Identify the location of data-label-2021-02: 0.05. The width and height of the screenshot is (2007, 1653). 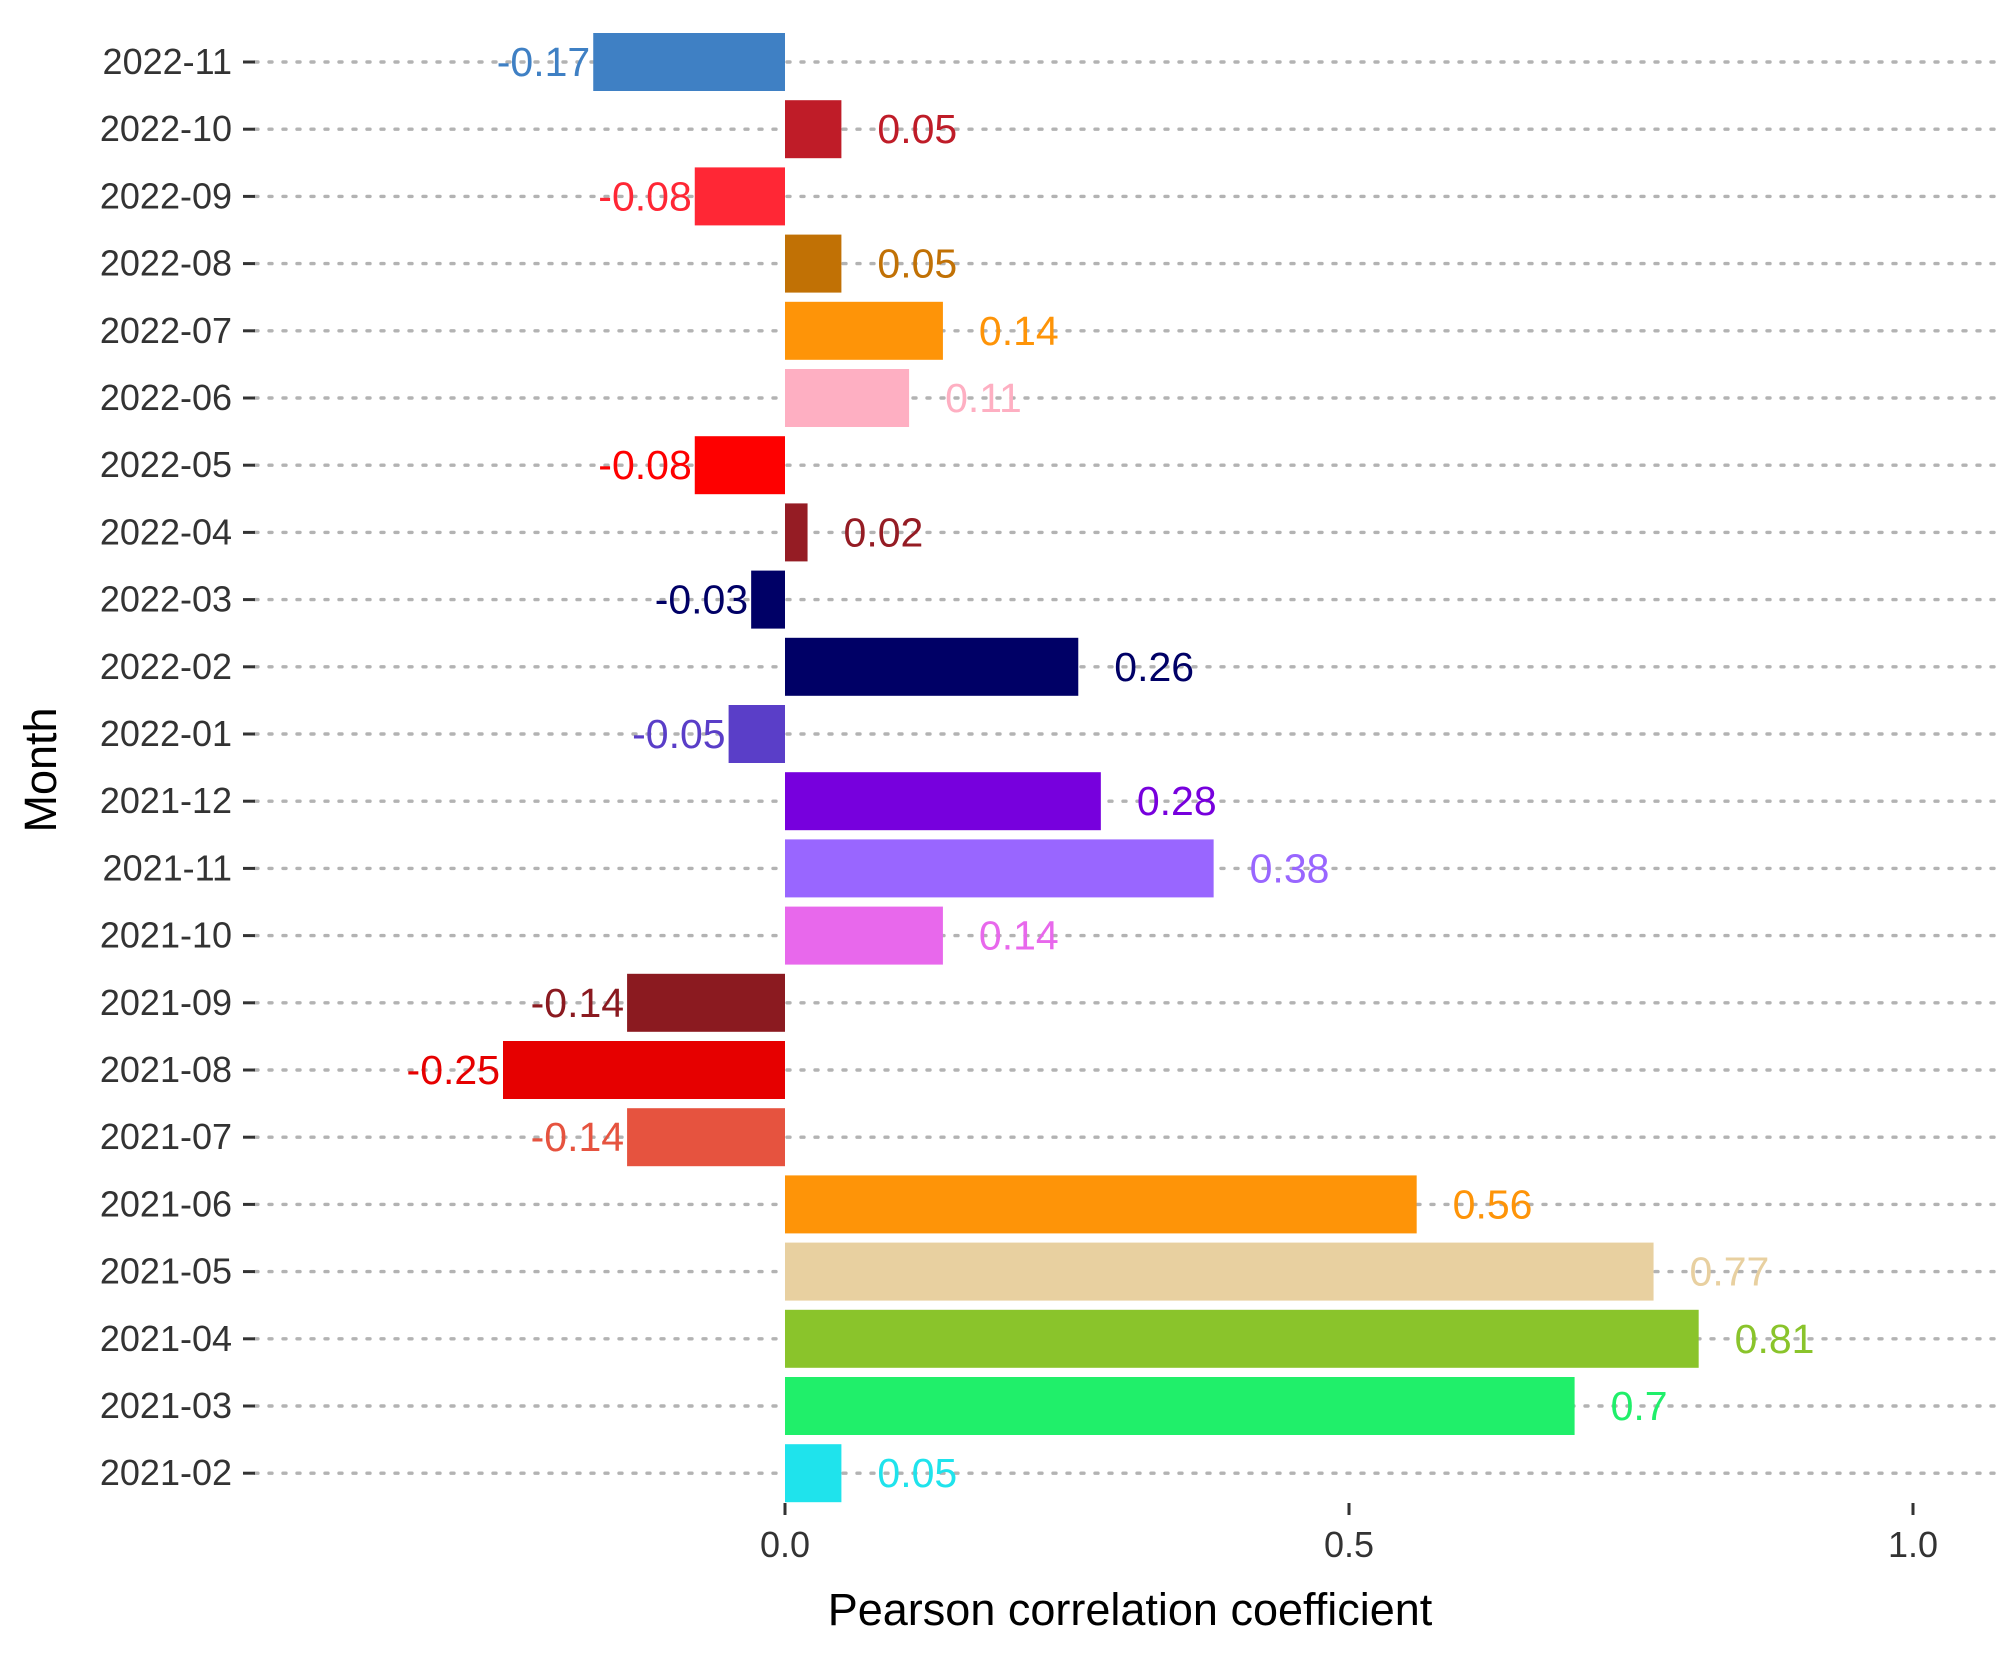
(917, 1473).